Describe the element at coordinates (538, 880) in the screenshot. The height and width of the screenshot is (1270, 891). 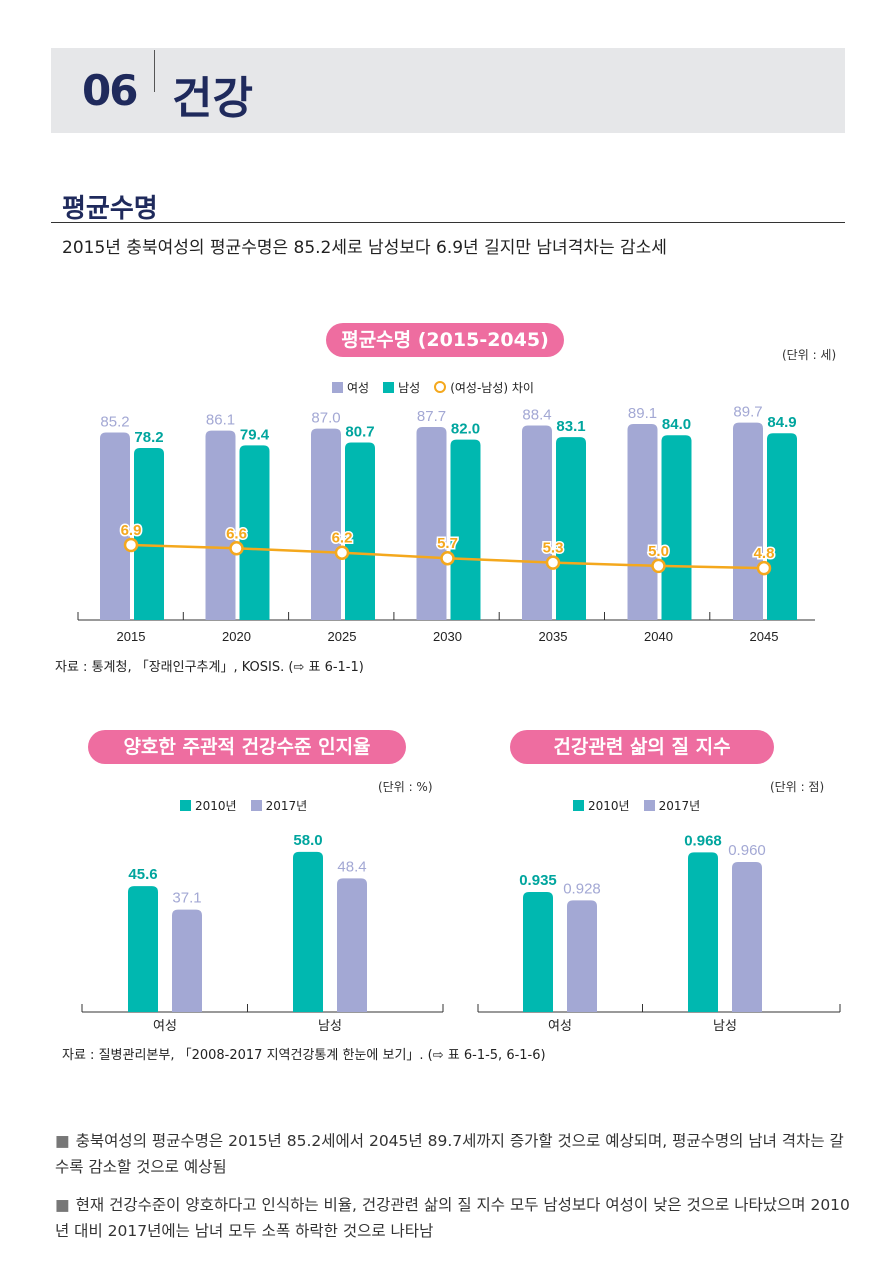
I see `data-label-2010: 0.935` at that location.